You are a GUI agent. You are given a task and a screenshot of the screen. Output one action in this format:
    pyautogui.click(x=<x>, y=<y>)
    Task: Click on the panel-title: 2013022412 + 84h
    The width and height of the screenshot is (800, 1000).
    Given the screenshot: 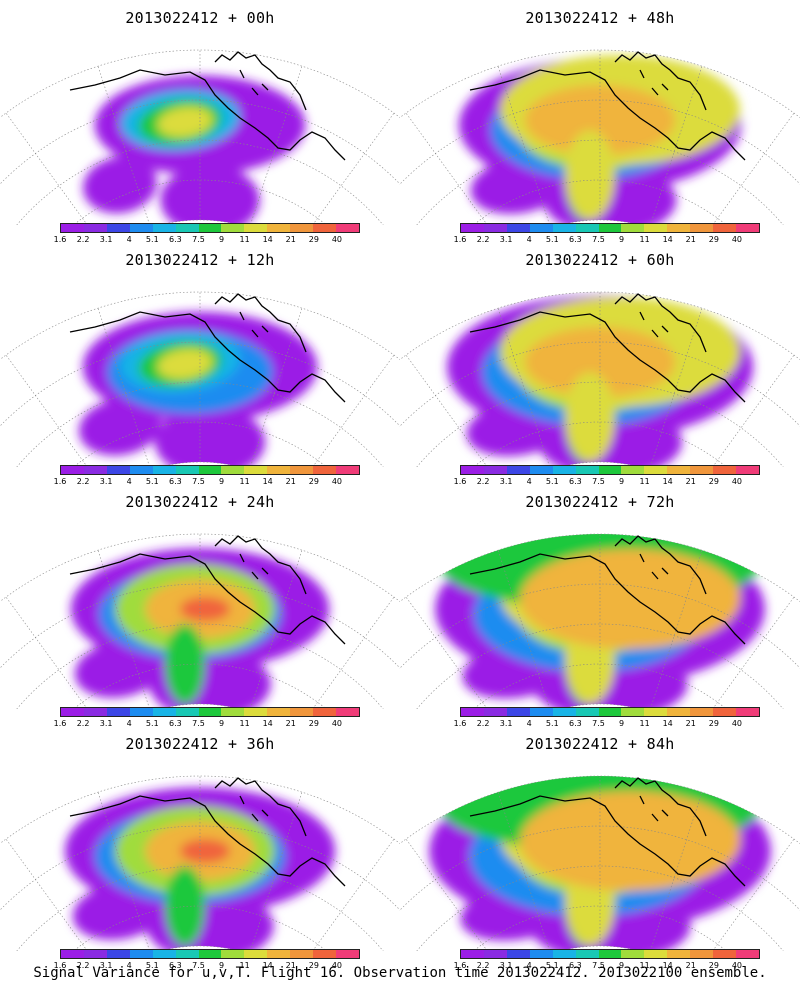 What is the action you would take?
    pyautogui.click(x=600, y=744)
    